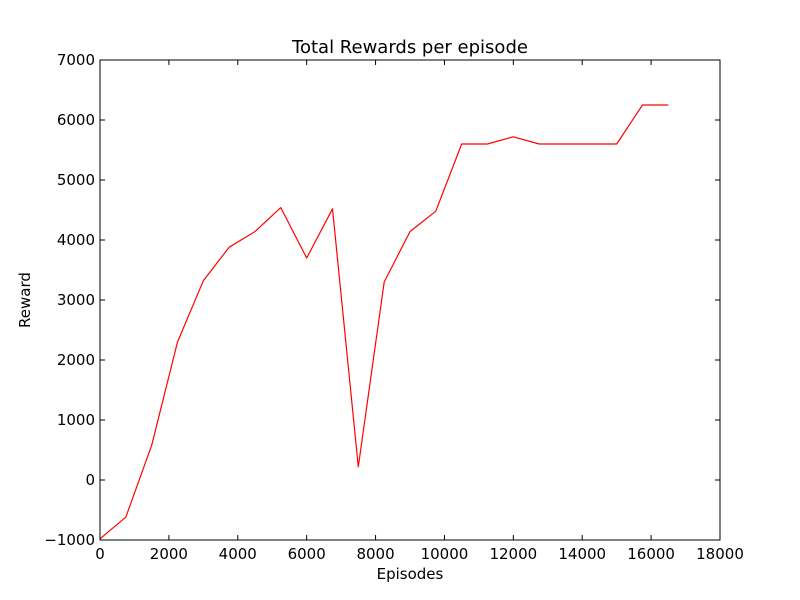 This screenshot has height=600, width=800. Describe the element at coordinates (76, 420) in the screenshot. I see `y-tick-label: 1000` at that location.